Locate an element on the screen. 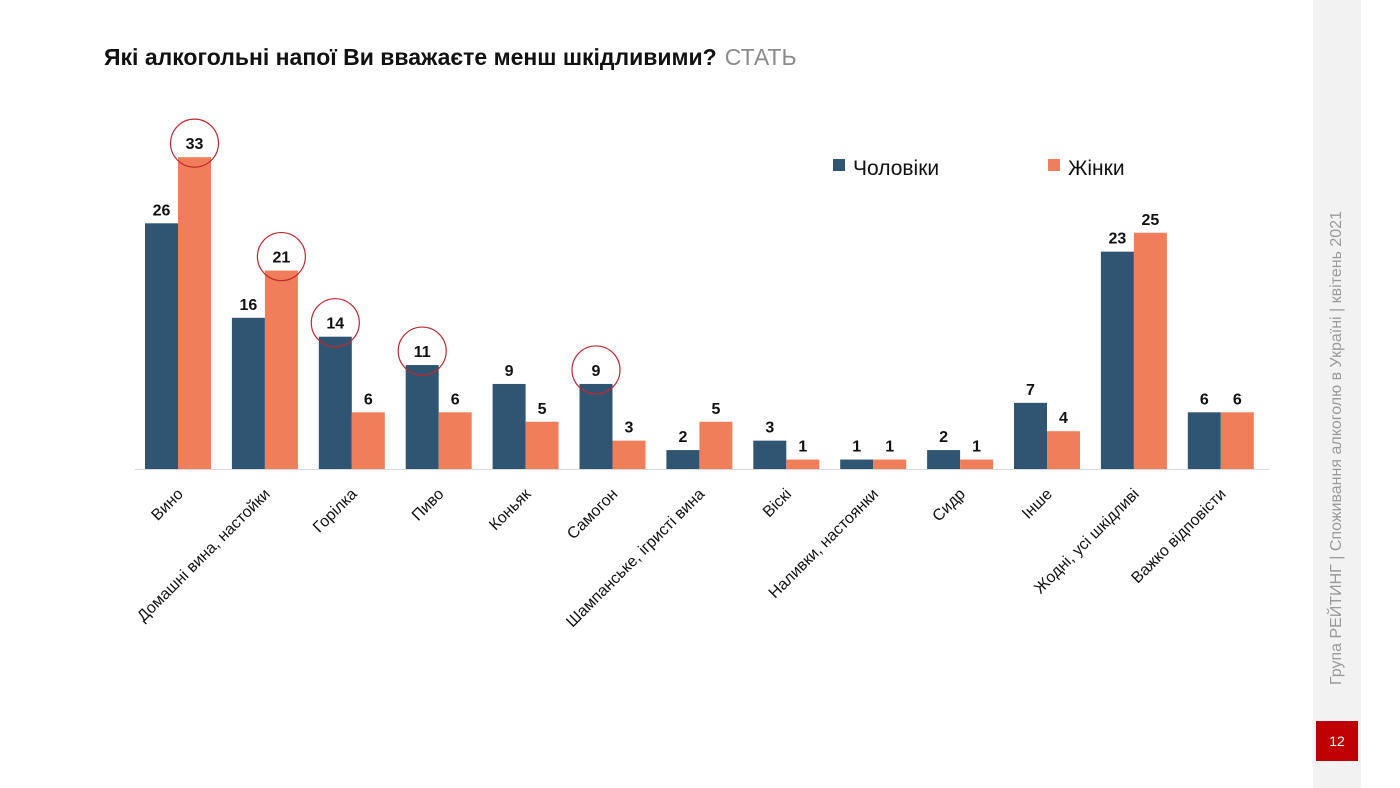  category-label-3: Пиво is located at coordinates (428, 505).